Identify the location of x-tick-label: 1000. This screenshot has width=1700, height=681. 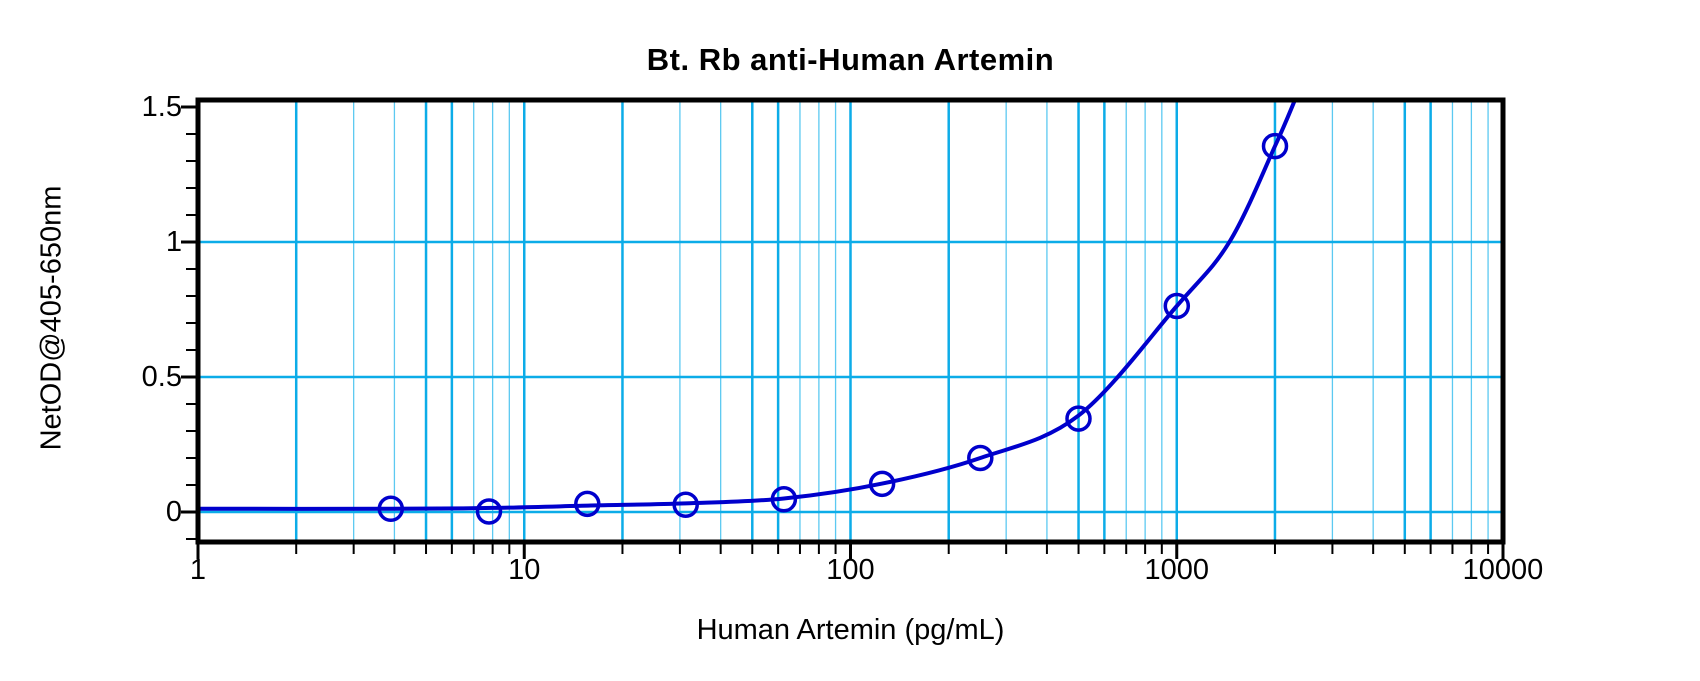
(1176, 570).